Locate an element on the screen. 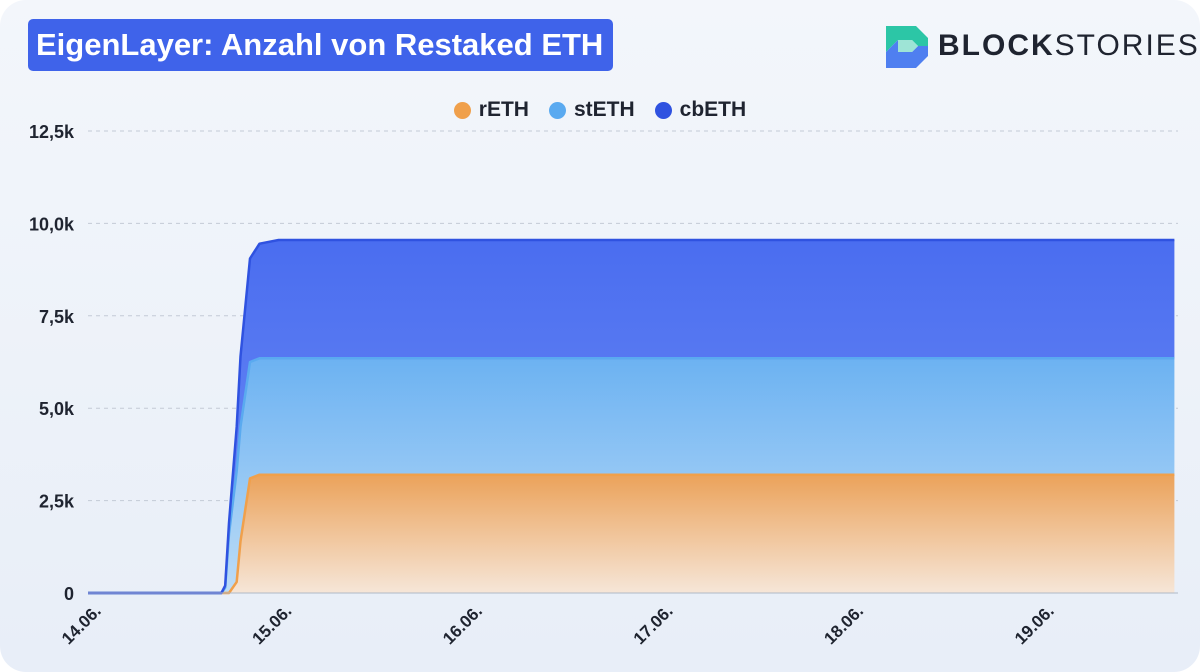 Image resolution: width=1200 pixels, height=672 pixels. legend-dot-steth is located at coordinates (557, 110).